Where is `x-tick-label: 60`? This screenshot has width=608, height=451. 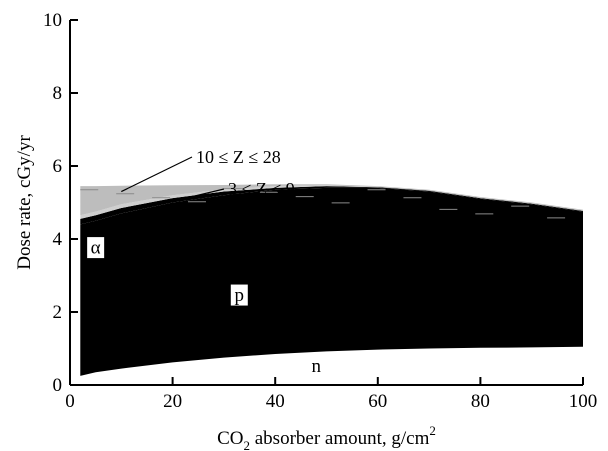 x-tick-label: 60 is located at coordinates (377, 401).